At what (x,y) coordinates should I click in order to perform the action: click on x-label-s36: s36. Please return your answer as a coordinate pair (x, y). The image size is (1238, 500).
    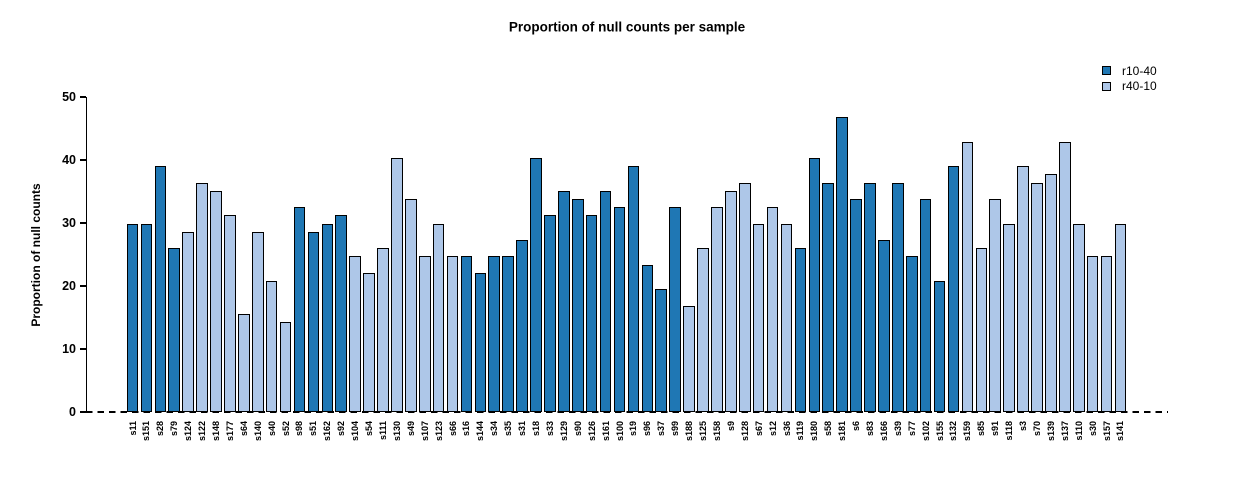
    Looking at the image, I should click on (786, 429).